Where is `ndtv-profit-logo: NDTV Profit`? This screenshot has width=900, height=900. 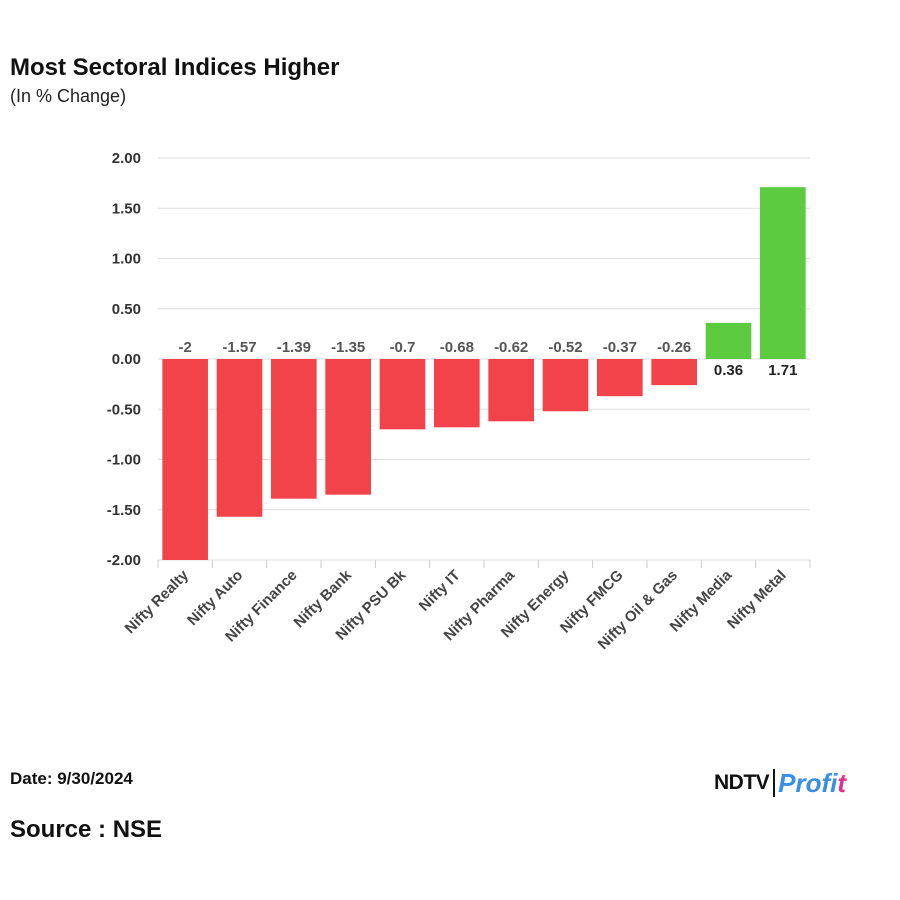 ndtv-profit-logo: NDTV Profit is located at coordinates (780, 783).